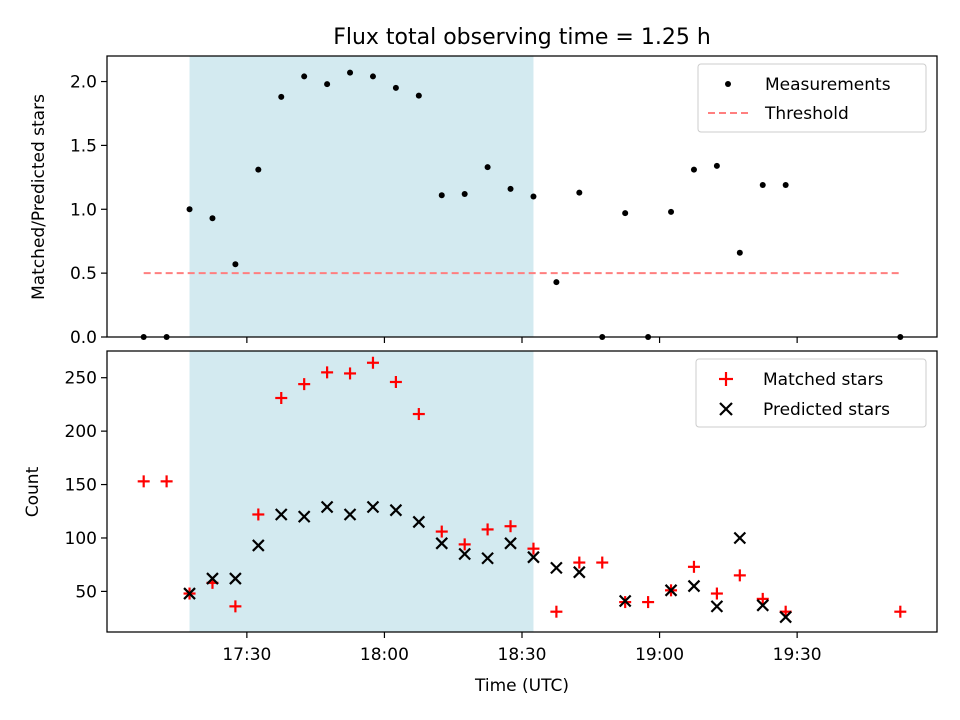 The width and height of the screenshot is (960, 720). I want to click on panel-bottom-shaded-span, so click(361, 491).